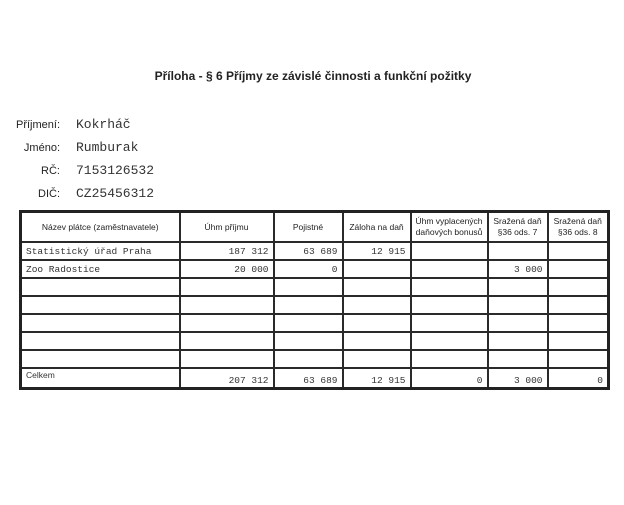  What do you see at coordinates (226, 226) in the screenshot?
I see `column-header: Úhm příjmu` at bounding box center [226, 226].